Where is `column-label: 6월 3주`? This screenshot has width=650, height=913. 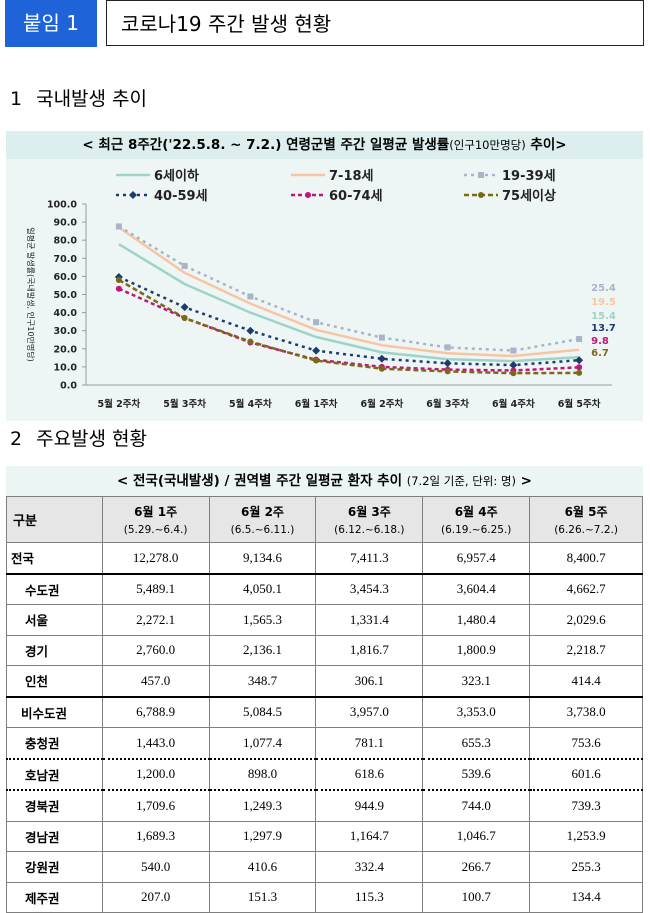 column-label: 6월 3주 is located at coordinates (369, 512).